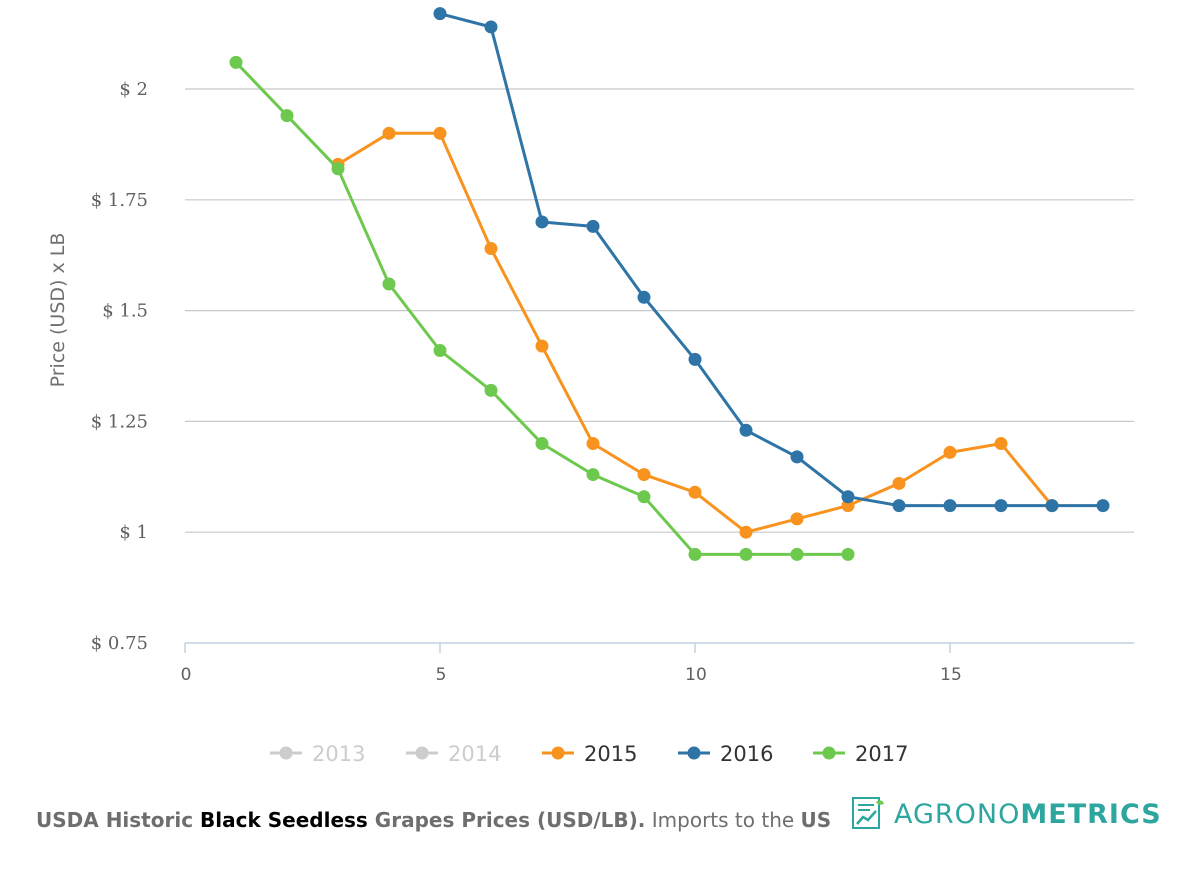 The width and height of the screenshot is (1200, 871). I want to click on x-tick-label: 10, so click(696, 675).